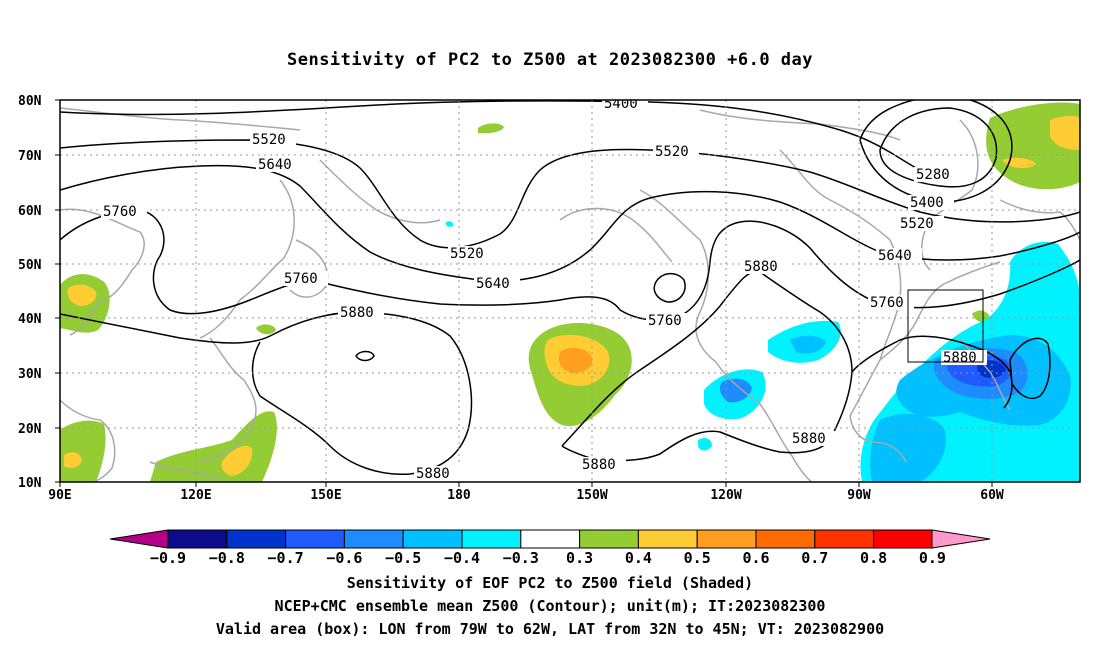 This screenshot has height=650, width=1100. What do you see at coordinates (83, 451) in the screenshot?
I see `positive-sensitivity-indochina` at bounding box center [83, 451].